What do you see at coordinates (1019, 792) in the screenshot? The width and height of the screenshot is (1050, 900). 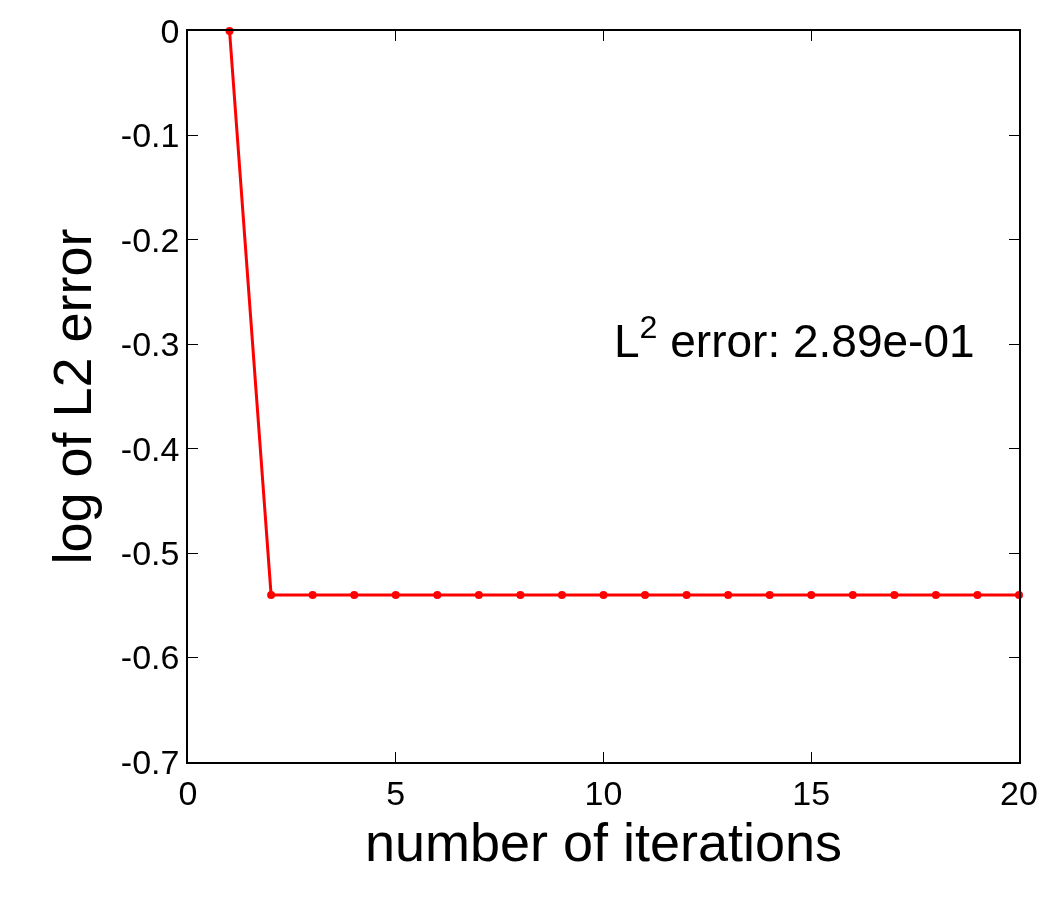 I see `x-tick-label: 20` at bounding box center [1019, 792].